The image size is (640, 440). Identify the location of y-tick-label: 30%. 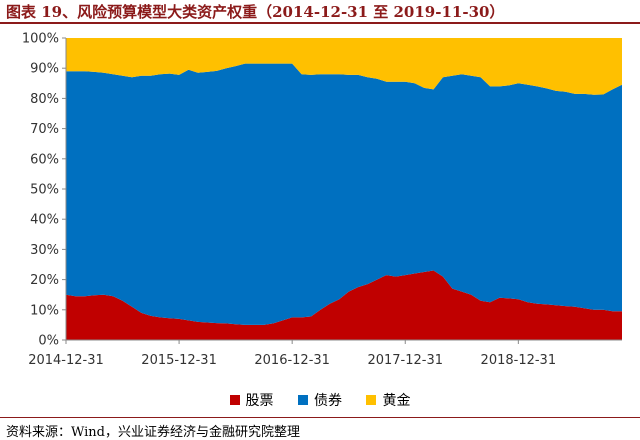
(44, 250).